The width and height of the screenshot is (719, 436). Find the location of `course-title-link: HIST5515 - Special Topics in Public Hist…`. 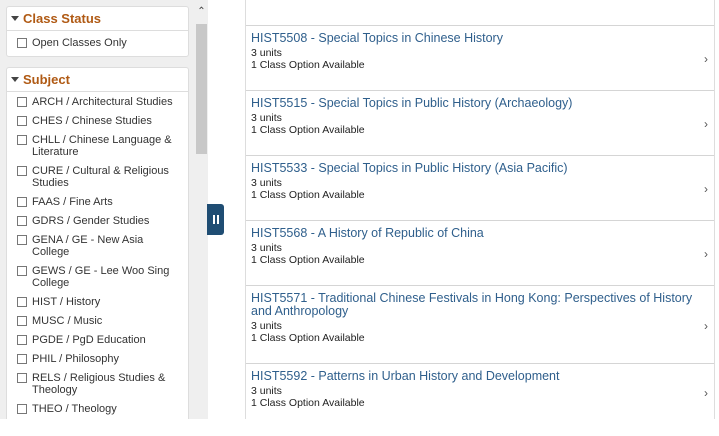

course-title-link: HIST5515 - Special Topics in Public Hist… is located at coordinates (412, 103).